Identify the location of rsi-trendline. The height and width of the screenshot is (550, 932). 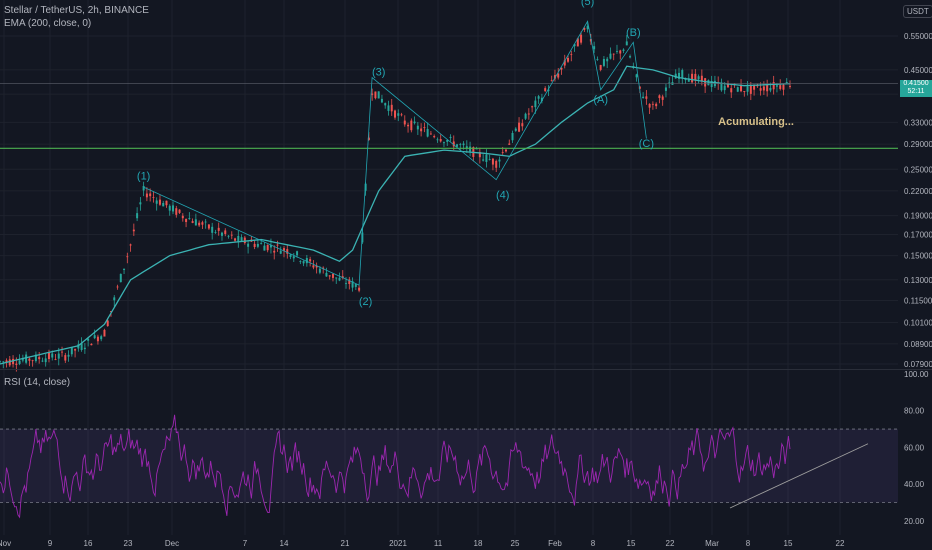
(799, 476).